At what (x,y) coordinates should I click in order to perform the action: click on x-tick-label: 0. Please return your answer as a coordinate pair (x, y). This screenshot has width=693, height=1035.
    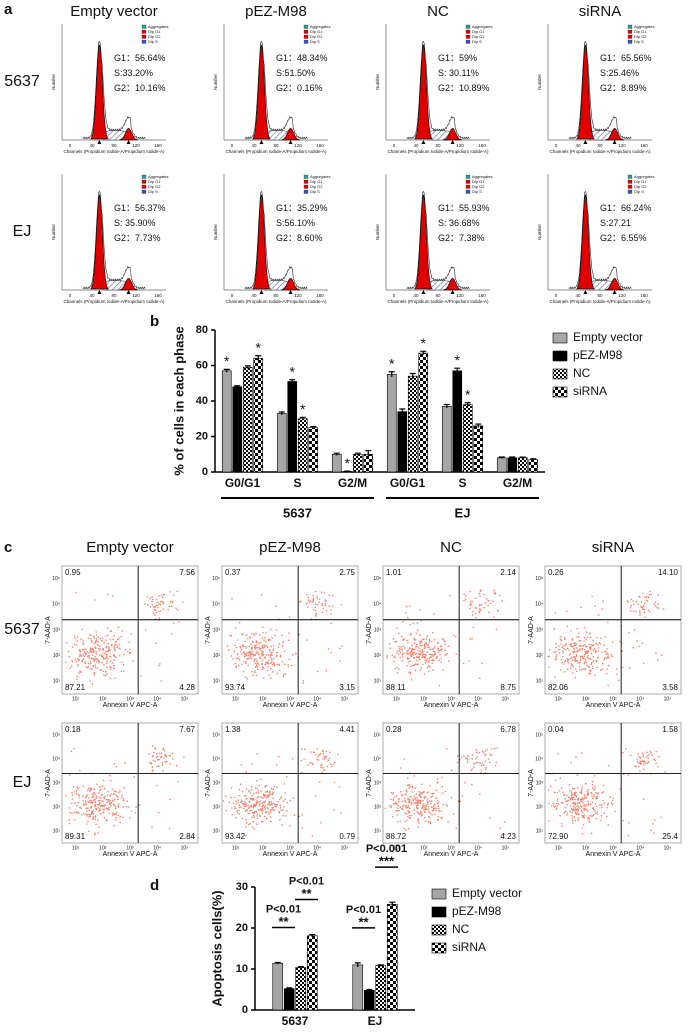
    Looking at the image, I should click on (394, 145).